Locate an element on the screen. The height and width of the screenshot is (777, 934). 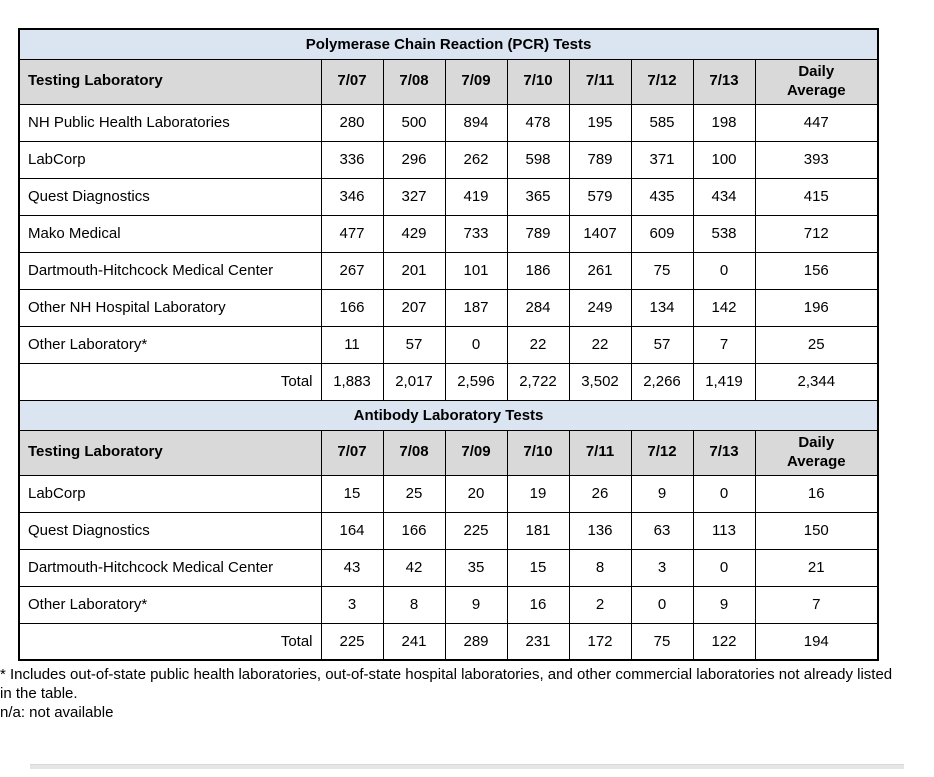
total-value-cell: 2,722 is located at coordinates (538, 381).